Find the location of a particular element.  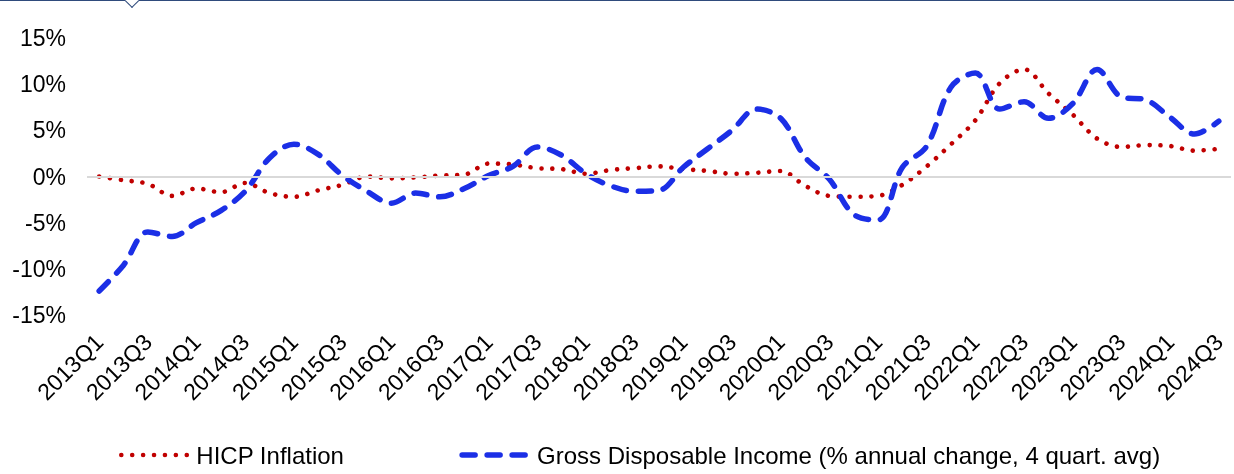

y-tick-label: 0% is located at coordinates (49, 176).